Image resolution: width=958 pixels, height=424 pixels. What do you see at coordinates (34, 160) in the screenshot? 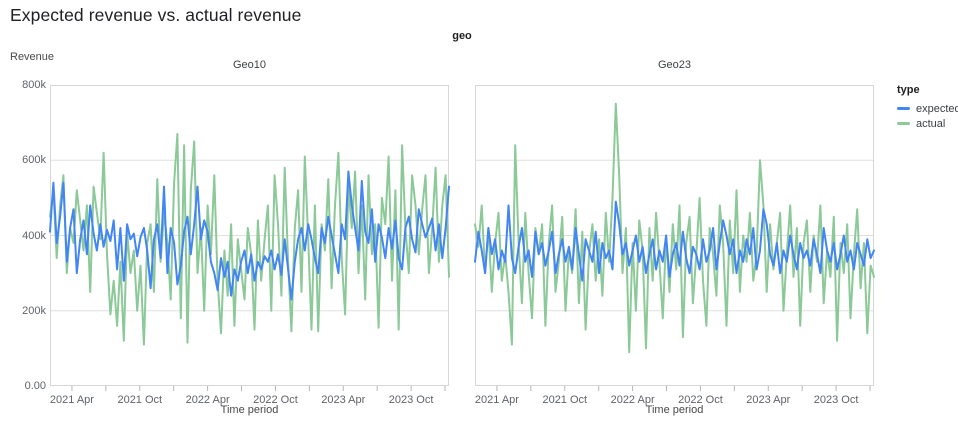
I see `y-tick-label: 600k` at bounding box center [34, 160].